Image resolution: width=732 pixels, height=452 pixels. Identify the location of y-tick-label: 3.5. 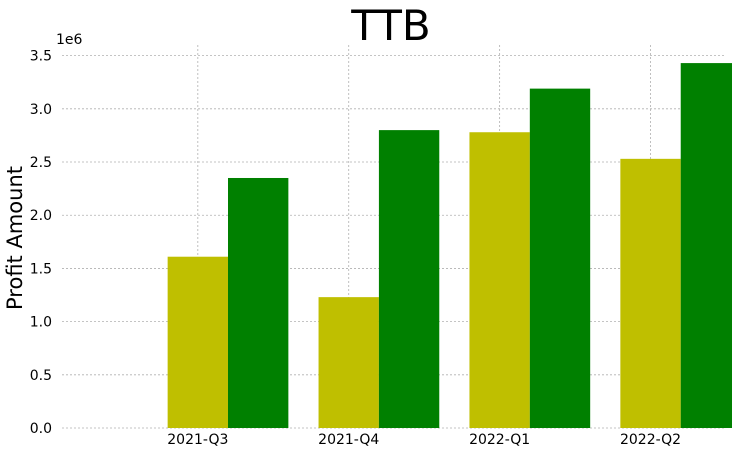
(41, 57).